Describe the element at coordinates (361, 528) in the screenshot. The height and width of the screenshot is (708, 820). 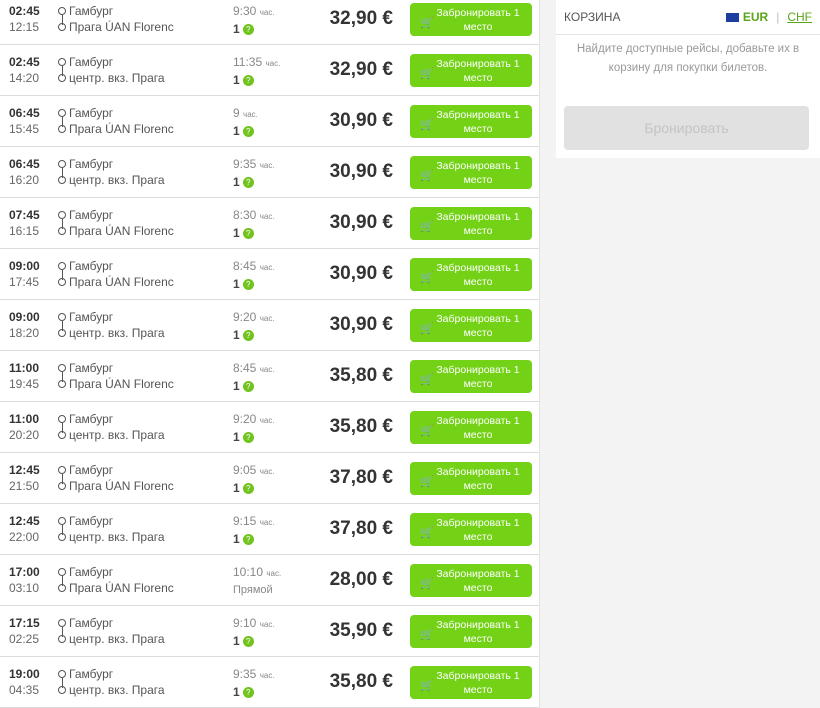
I see `price: 37,80 €` at that location.